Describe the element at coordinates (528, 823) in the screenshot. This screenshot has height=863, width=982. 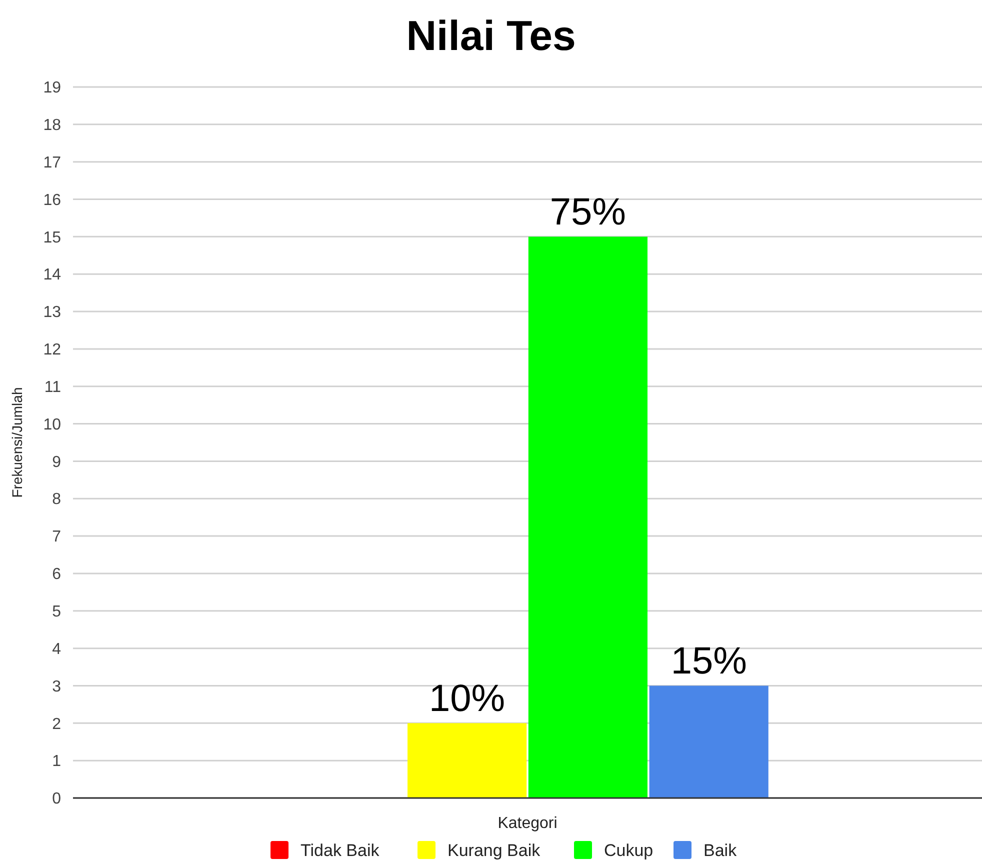
I see `x-axis-title: Kategori` at that location.